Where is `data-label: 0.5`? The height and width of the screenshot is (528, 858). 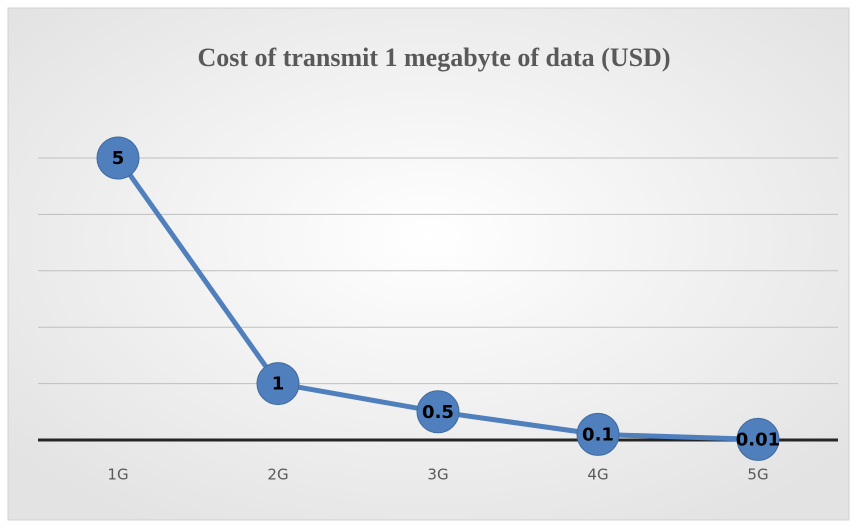
data-label: 0.5 is located at coordinates (438, 412).